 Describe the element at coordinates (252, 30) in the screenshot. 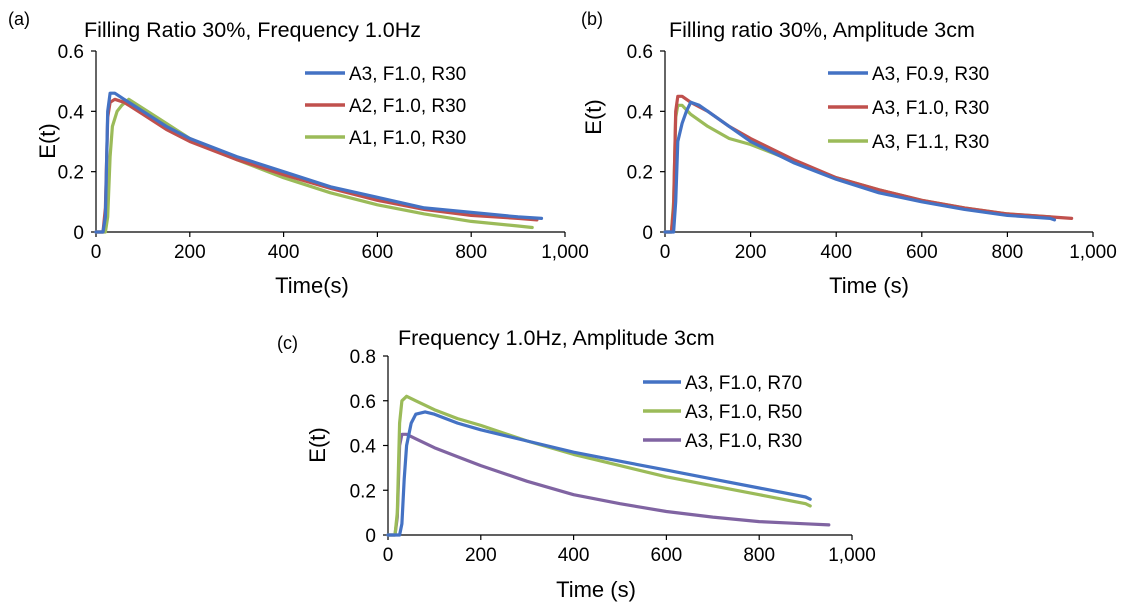

I see `chart-title: Filling Ratio 30%, Frequency 1.0Hz` at that location.